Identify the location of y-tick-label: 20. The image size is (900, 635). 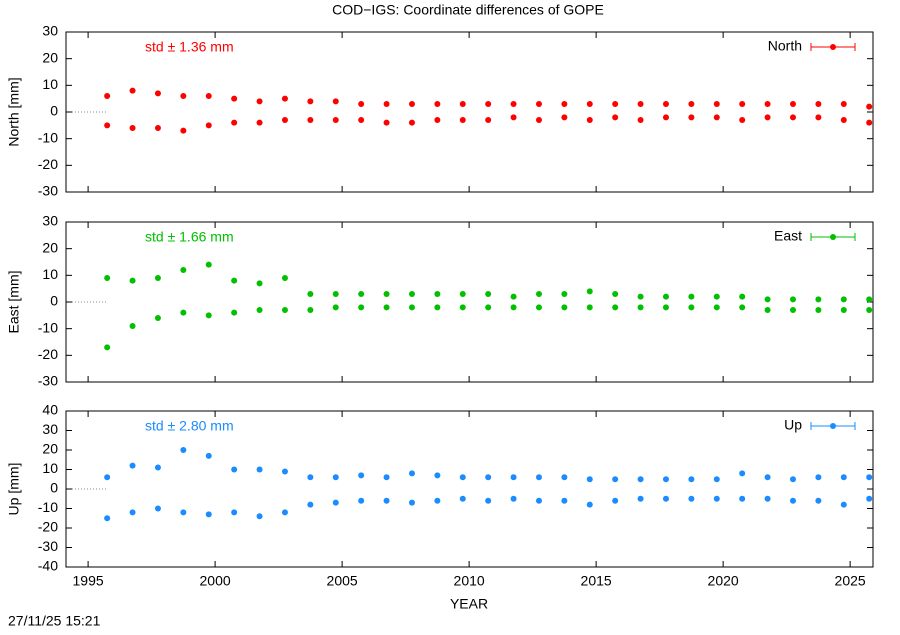
(50, 57).